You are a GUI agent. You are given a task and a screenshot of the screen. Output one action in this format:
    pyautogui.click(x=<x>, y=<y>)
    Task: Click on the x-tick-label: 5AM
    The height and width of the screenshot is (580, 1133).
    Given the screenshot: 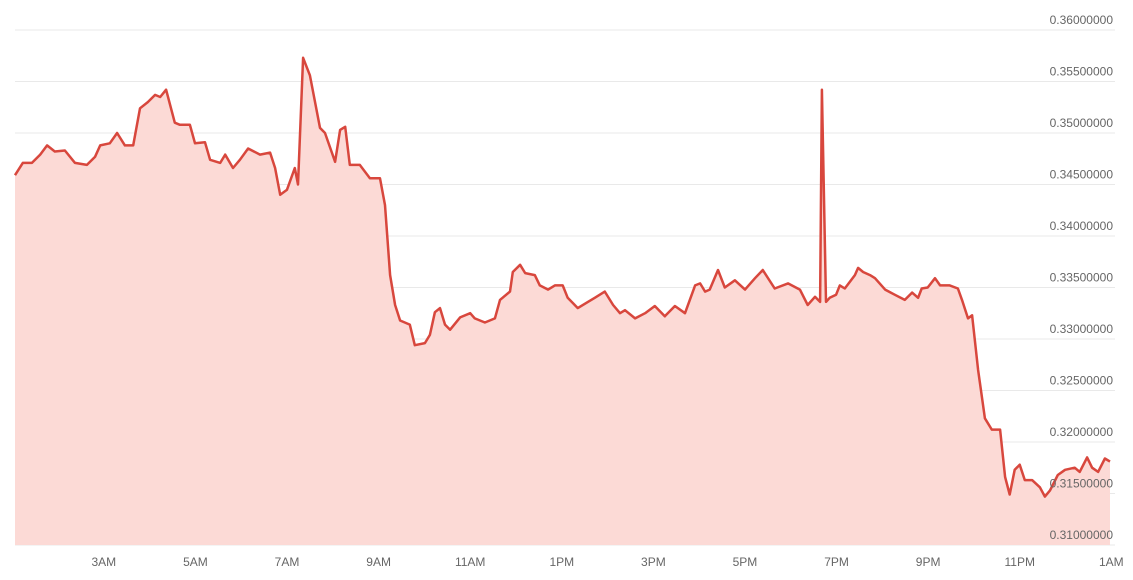 What is the action you would take?
    pyautogui.click(x=195, y=562)
    